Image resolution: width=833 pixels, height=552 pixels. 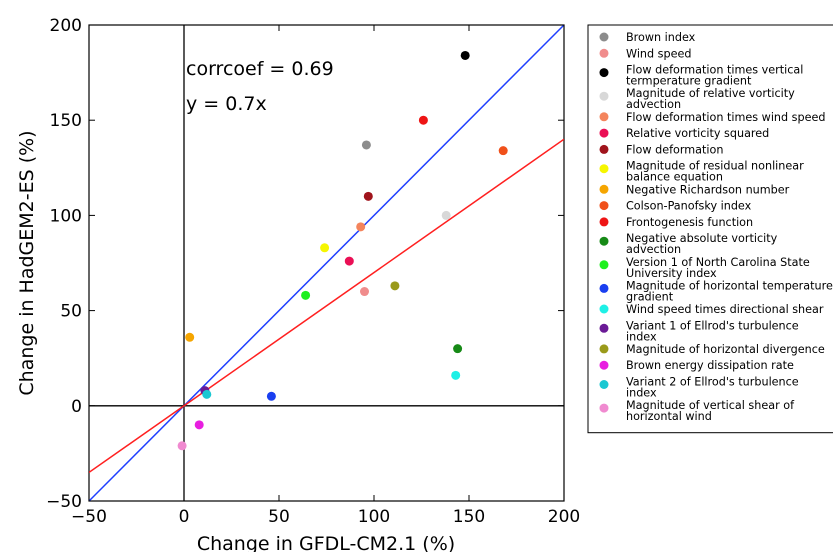 I want to click on legend-label: Magnitude of residual nonlinear, so click(x=715, y=166).